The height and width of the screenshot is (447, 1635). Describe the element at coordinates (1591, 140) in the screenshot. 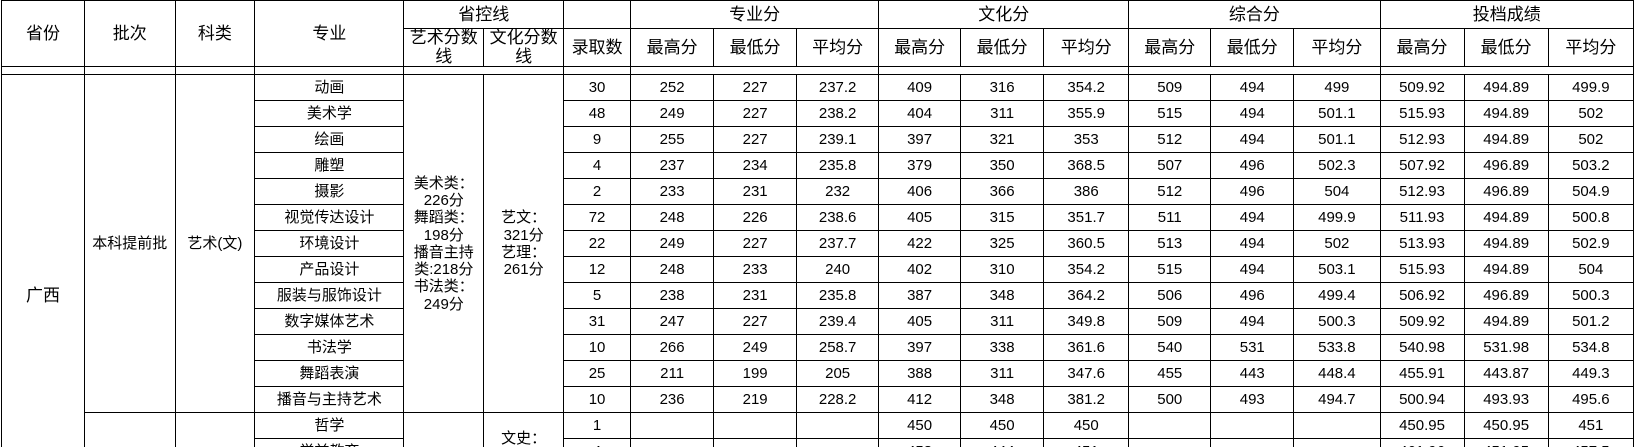

I see `cell-submission-avg: 502` at that location.